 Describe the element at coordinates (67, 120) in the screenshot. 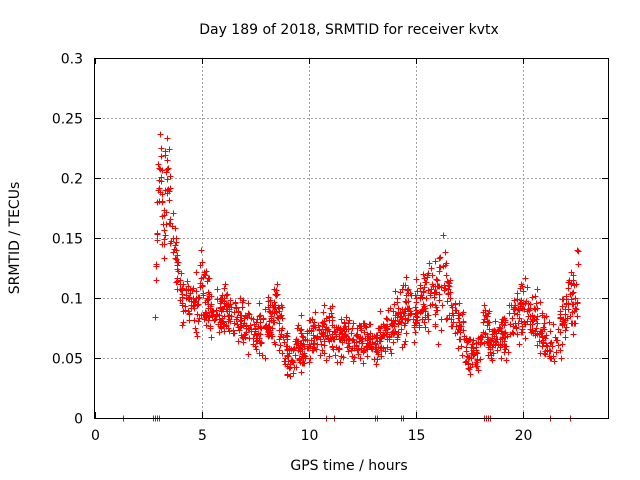

I see `y-tick-label: 0.25` at that location.